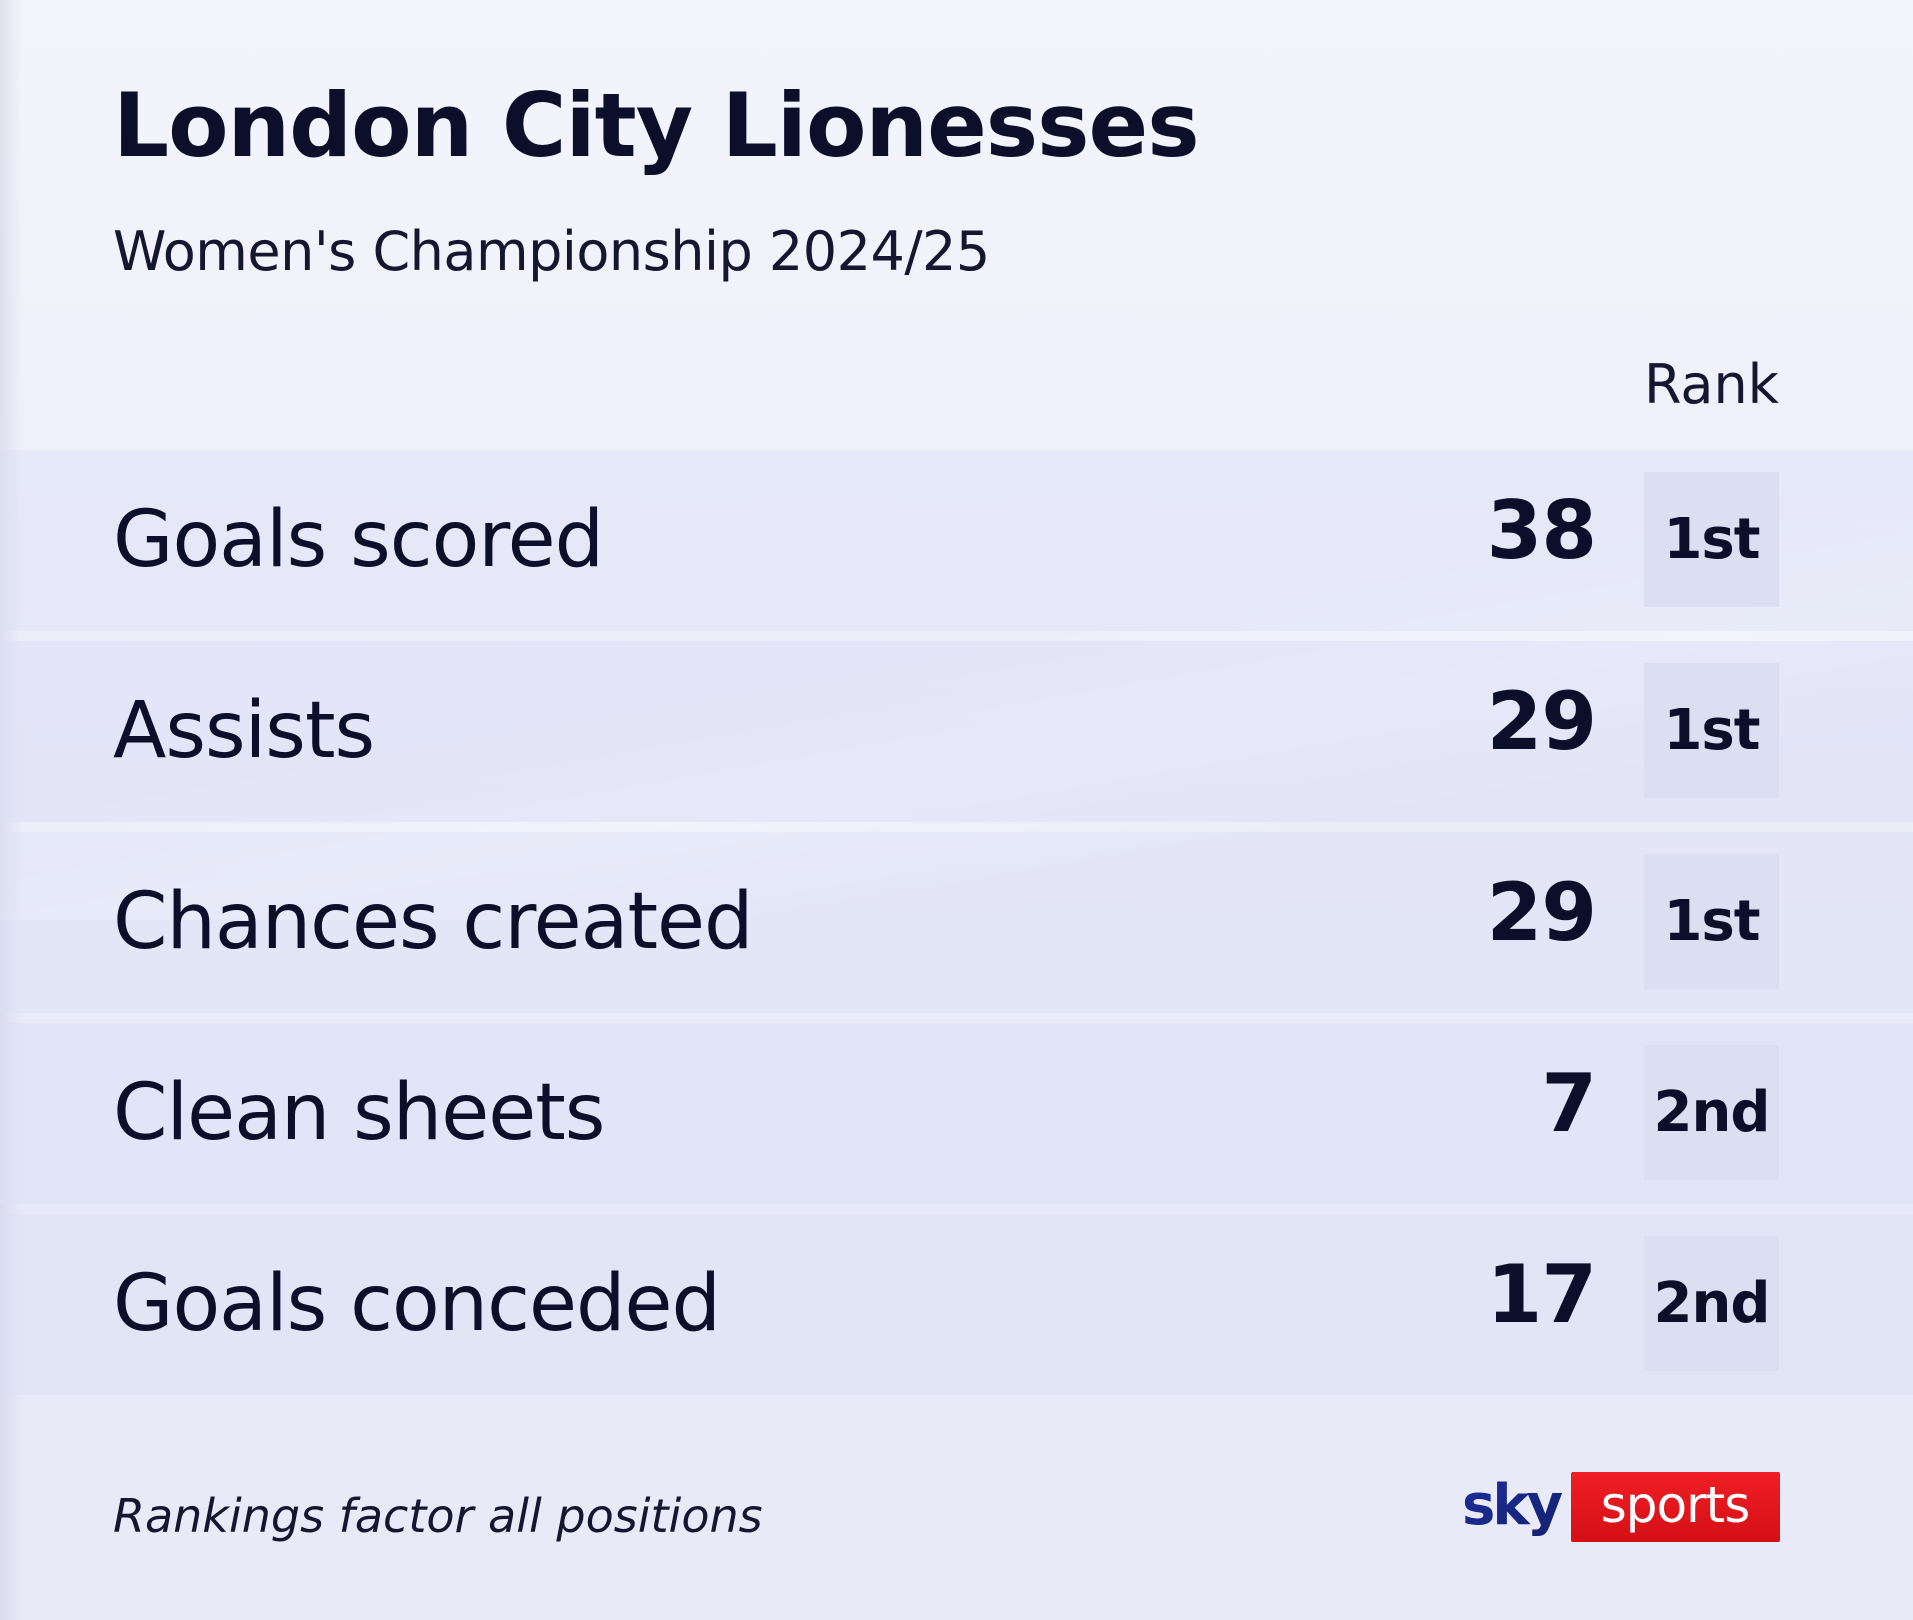 This screenshot has width=1913, height=1620. What do you see at coordinates (1512, 1505) in the screenshot?
I see `logo-sky-text: sky` at bounding box center [1512, 1505].